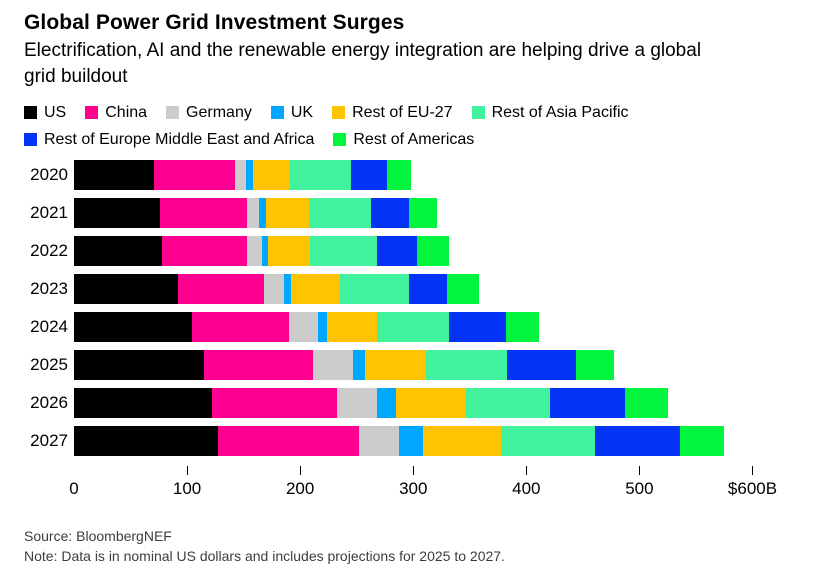 This screenshot has width=816, height=574. I want to click on year-label: 2023, so click(49, 288).